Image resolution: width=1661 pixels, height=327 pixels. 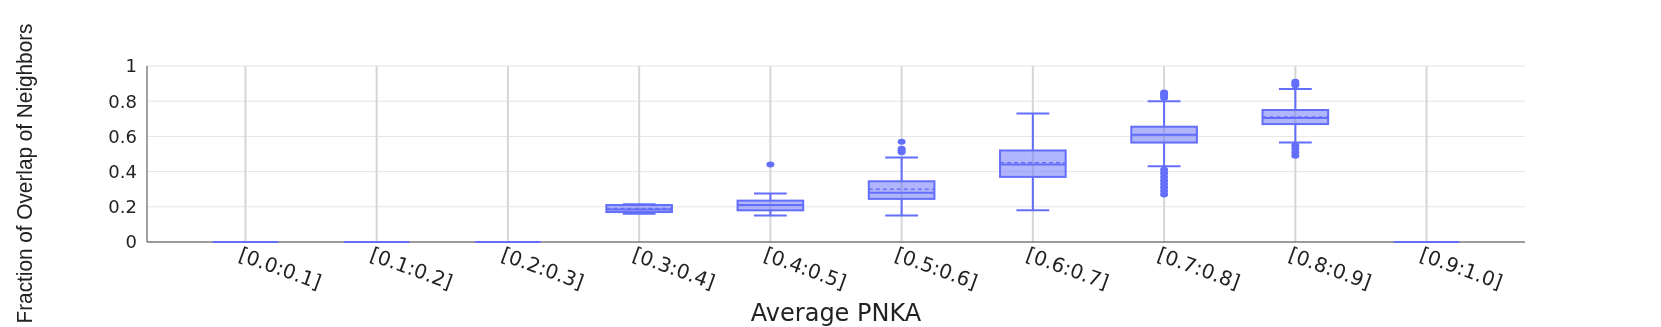 What do you see at coordinates (131, 66) in the screenshot?
I see `y-tick-label: 1` at bounding box center [131, 66].